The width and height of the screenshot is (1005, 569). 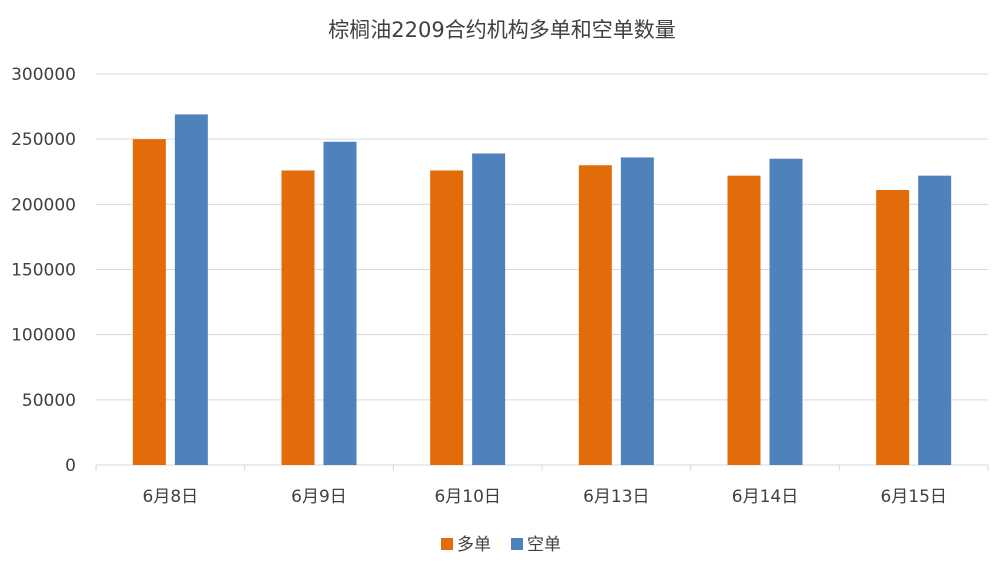 What do you see at coordinates (474, 545) in the screenshot?
I see `legend-label: 多单` at bounding box center [474, 545].